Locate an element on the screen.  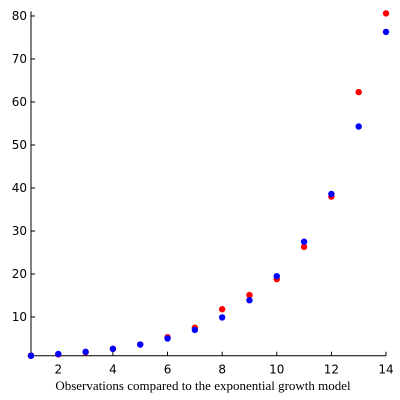
y-tick-label: 80 is located at coordinates (19, 16).